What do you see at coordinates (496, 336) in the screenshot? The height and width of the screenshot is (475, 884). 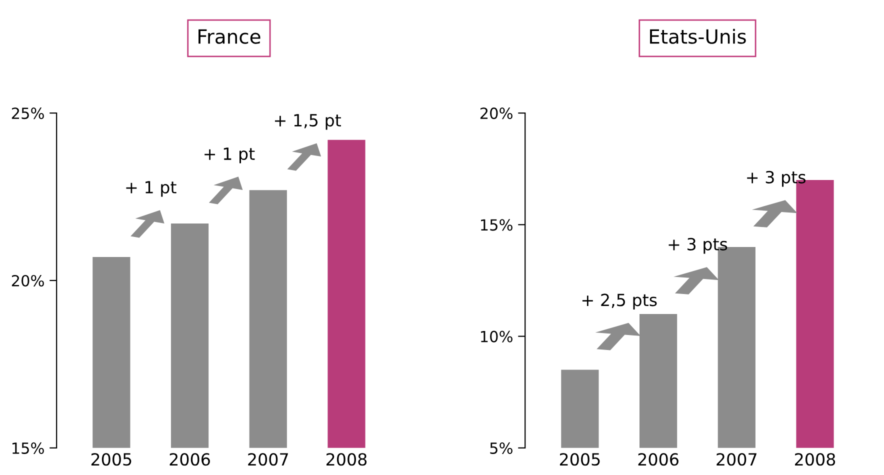 I see `y-tick-label: 10%` at bounding box center [496, 336].